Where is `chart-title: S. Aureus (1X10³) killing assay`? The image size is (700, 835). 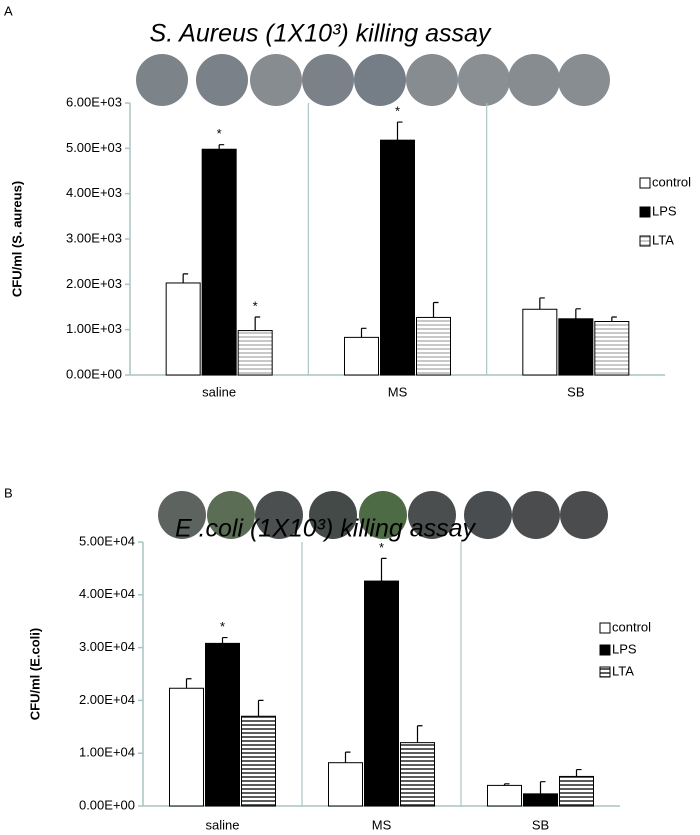
chart-title: S. Aureus (1X10³) killing assay is located at coordinates (321, 34).